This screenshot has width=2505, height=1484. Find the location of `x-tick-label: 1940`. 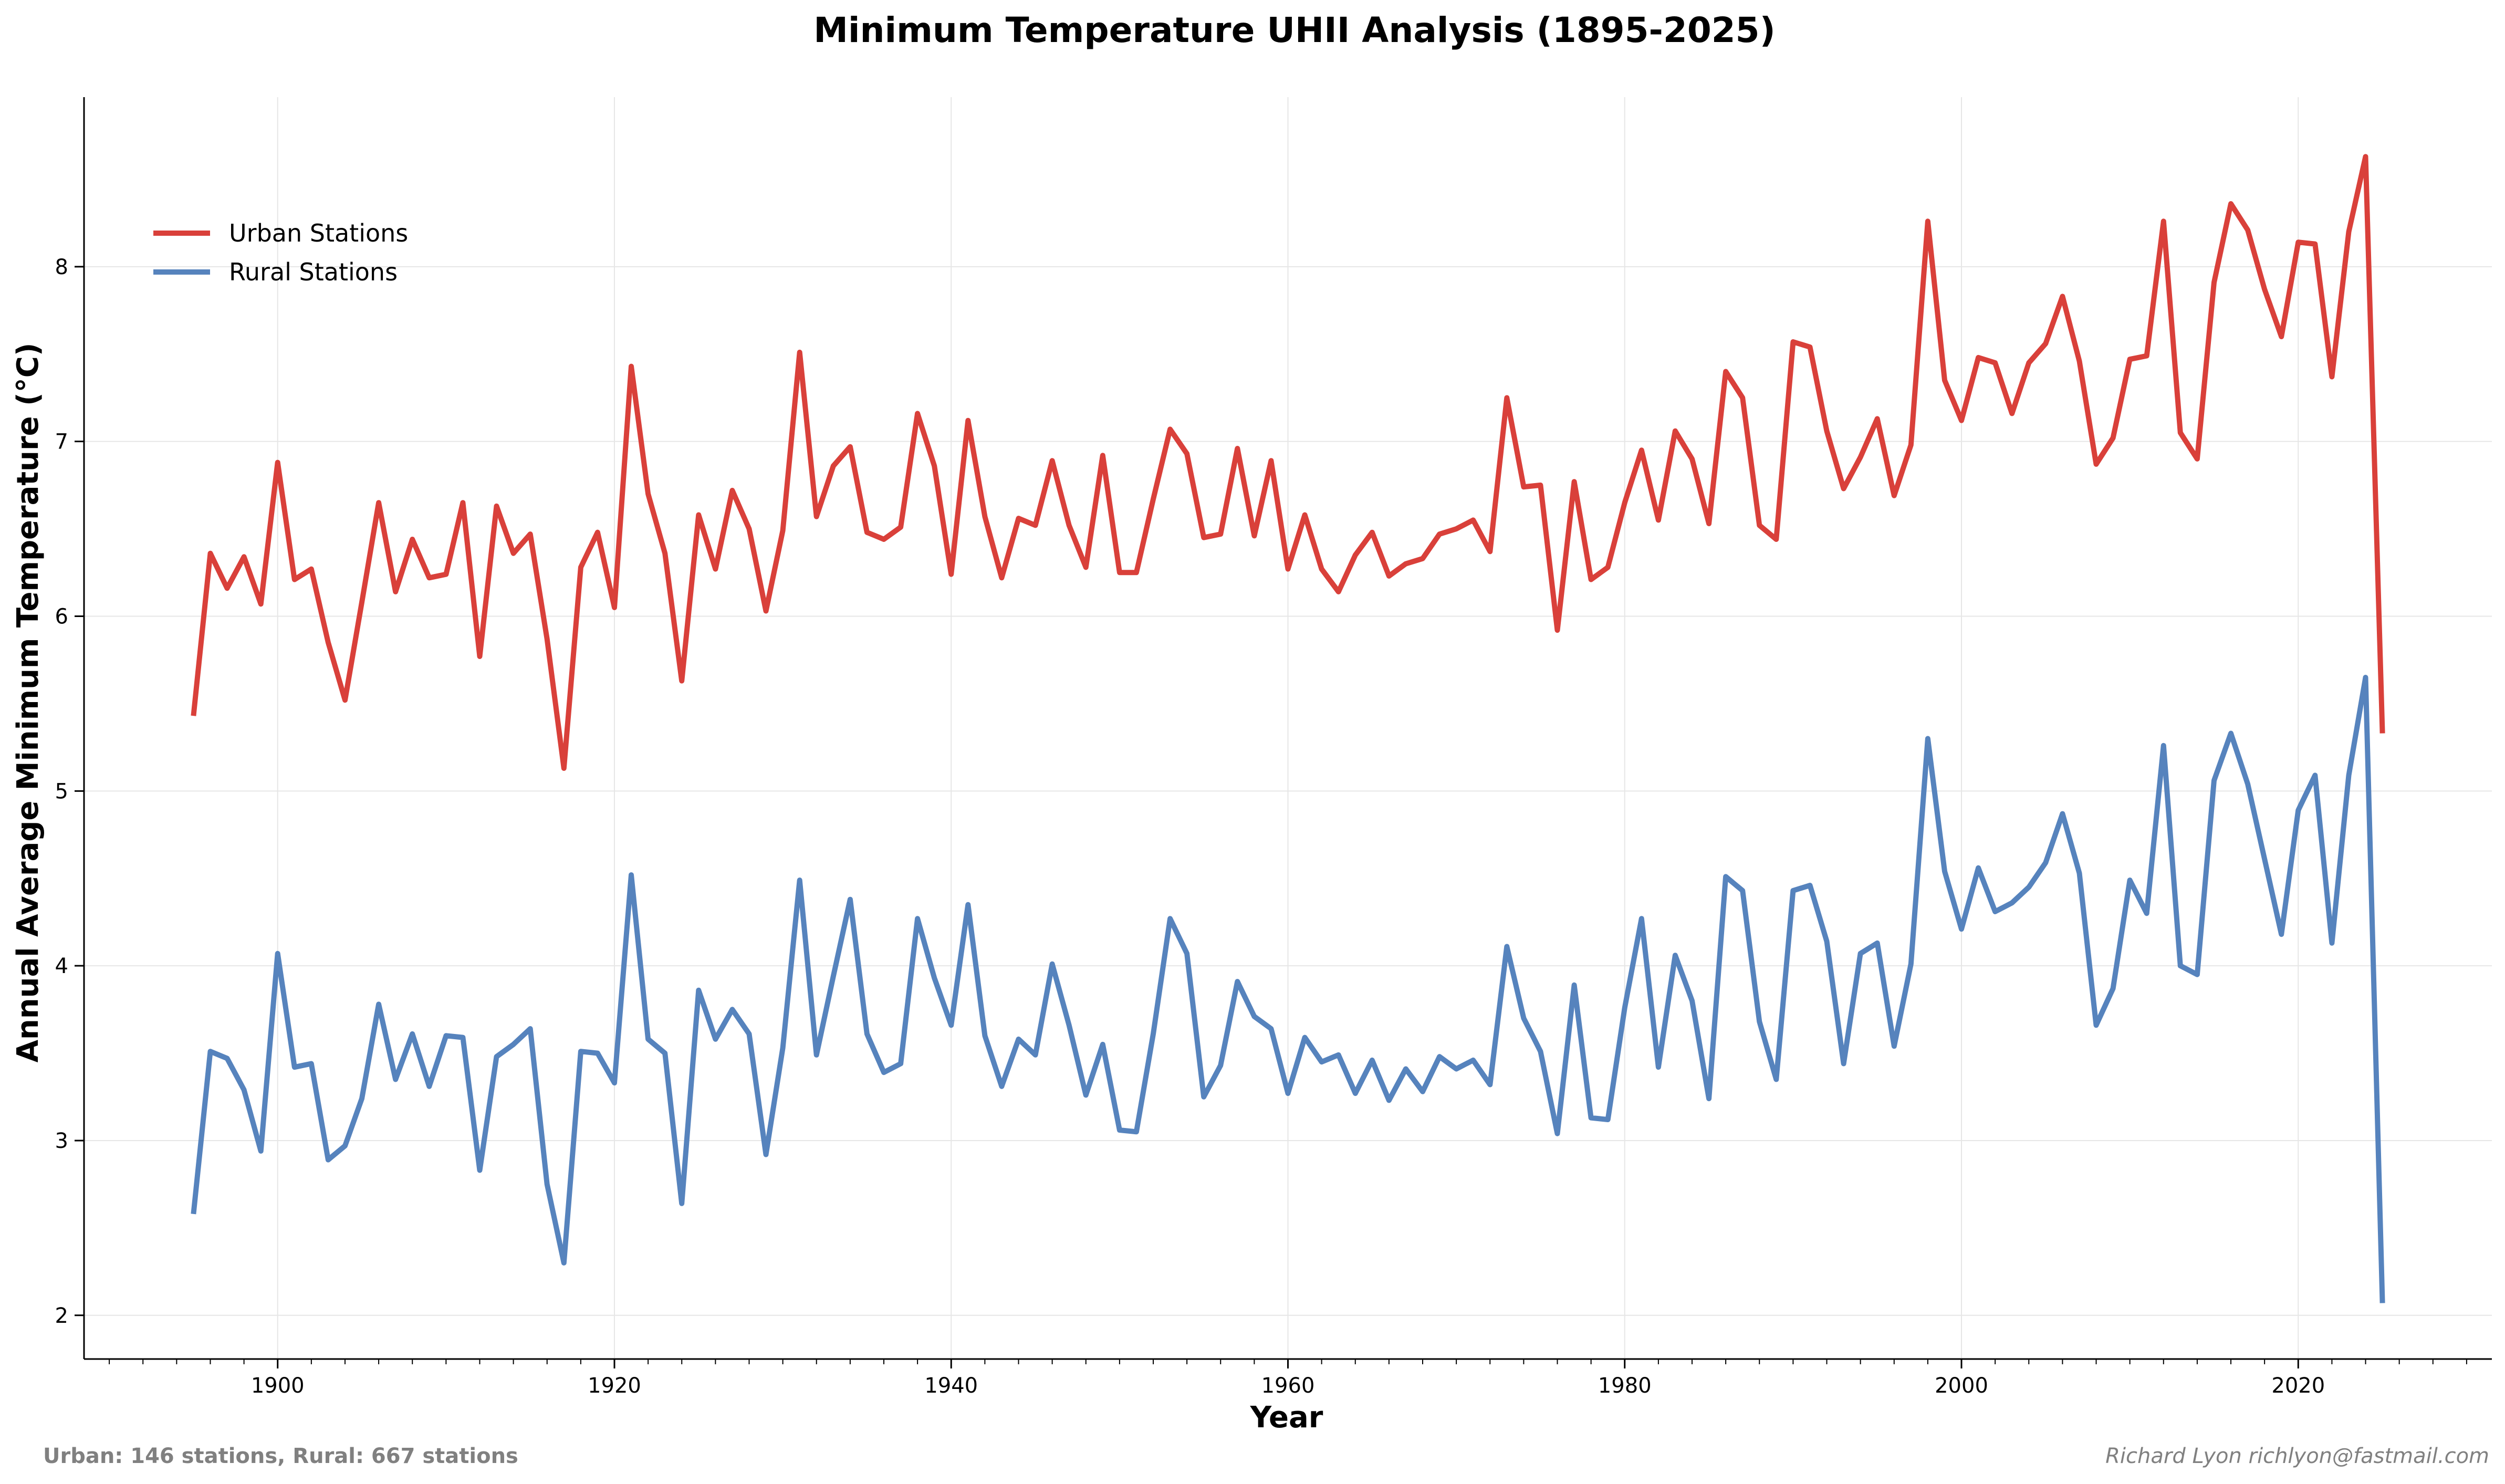

x-tick-label: 1940 is located at coordinates (951, 1386).